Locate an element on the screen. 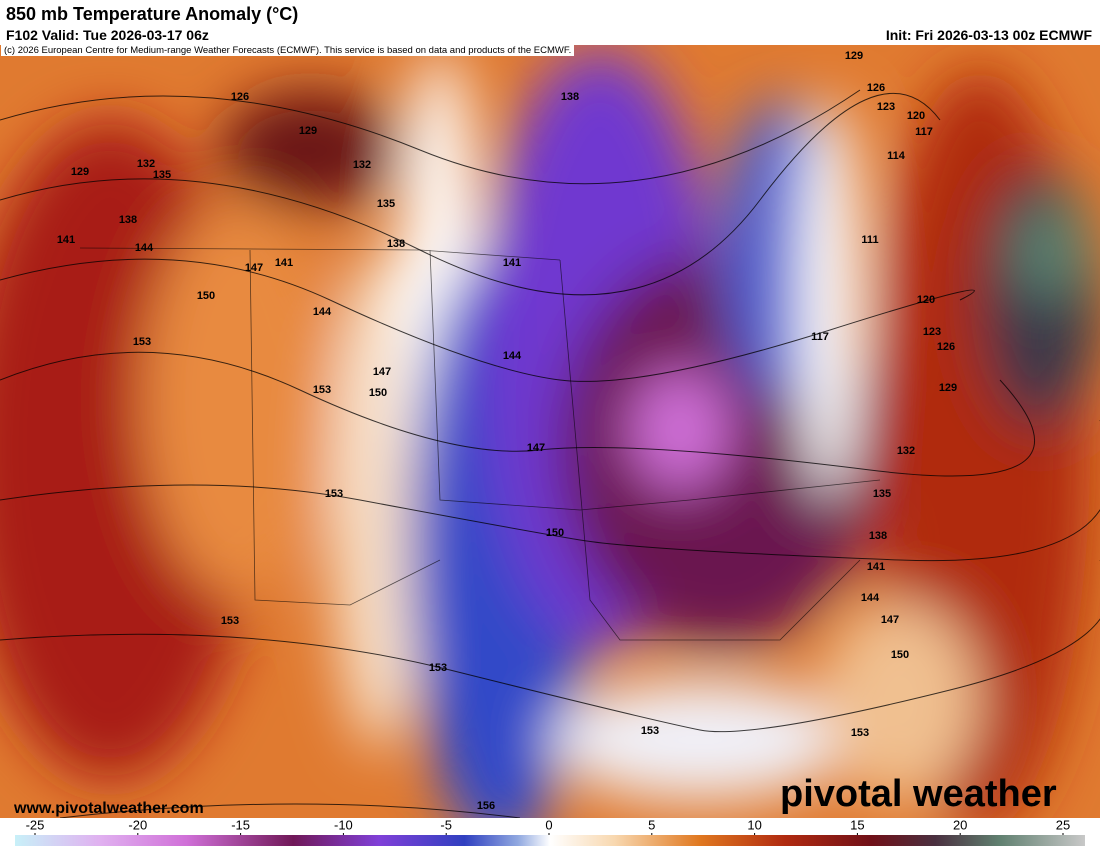 This screenshot has height=850, width=1100. colorbar-tick-label: 20 is located at coordinates (960, 824).